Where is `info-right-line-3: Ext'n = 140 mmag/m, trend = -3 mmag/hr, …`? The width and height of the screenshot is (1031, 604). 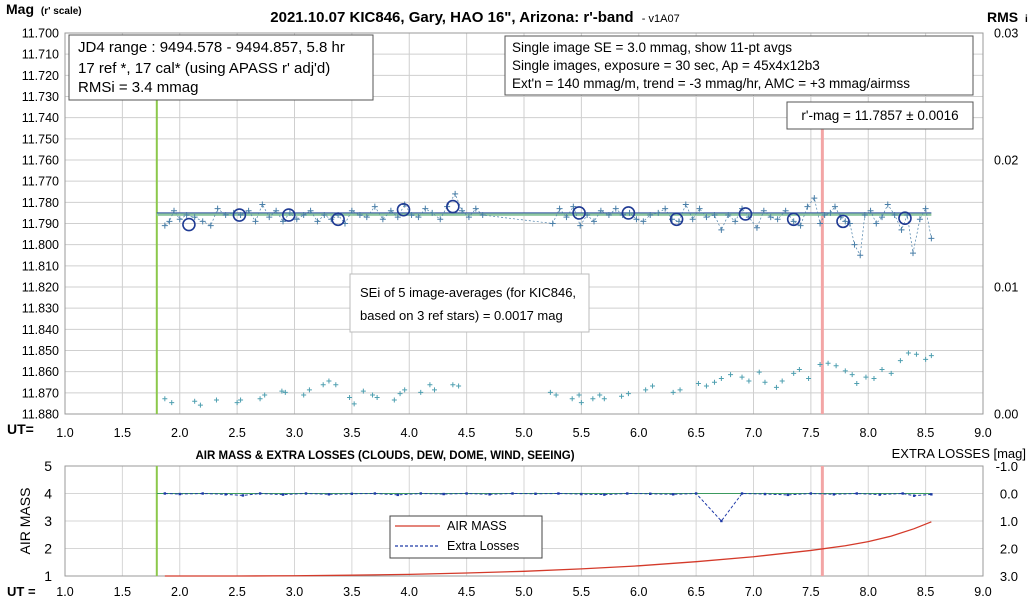
info-right-line-3: Ext'n = 140 mmag/m, trend = -3 mmag/hr, … is located at coordinates (711, 83).